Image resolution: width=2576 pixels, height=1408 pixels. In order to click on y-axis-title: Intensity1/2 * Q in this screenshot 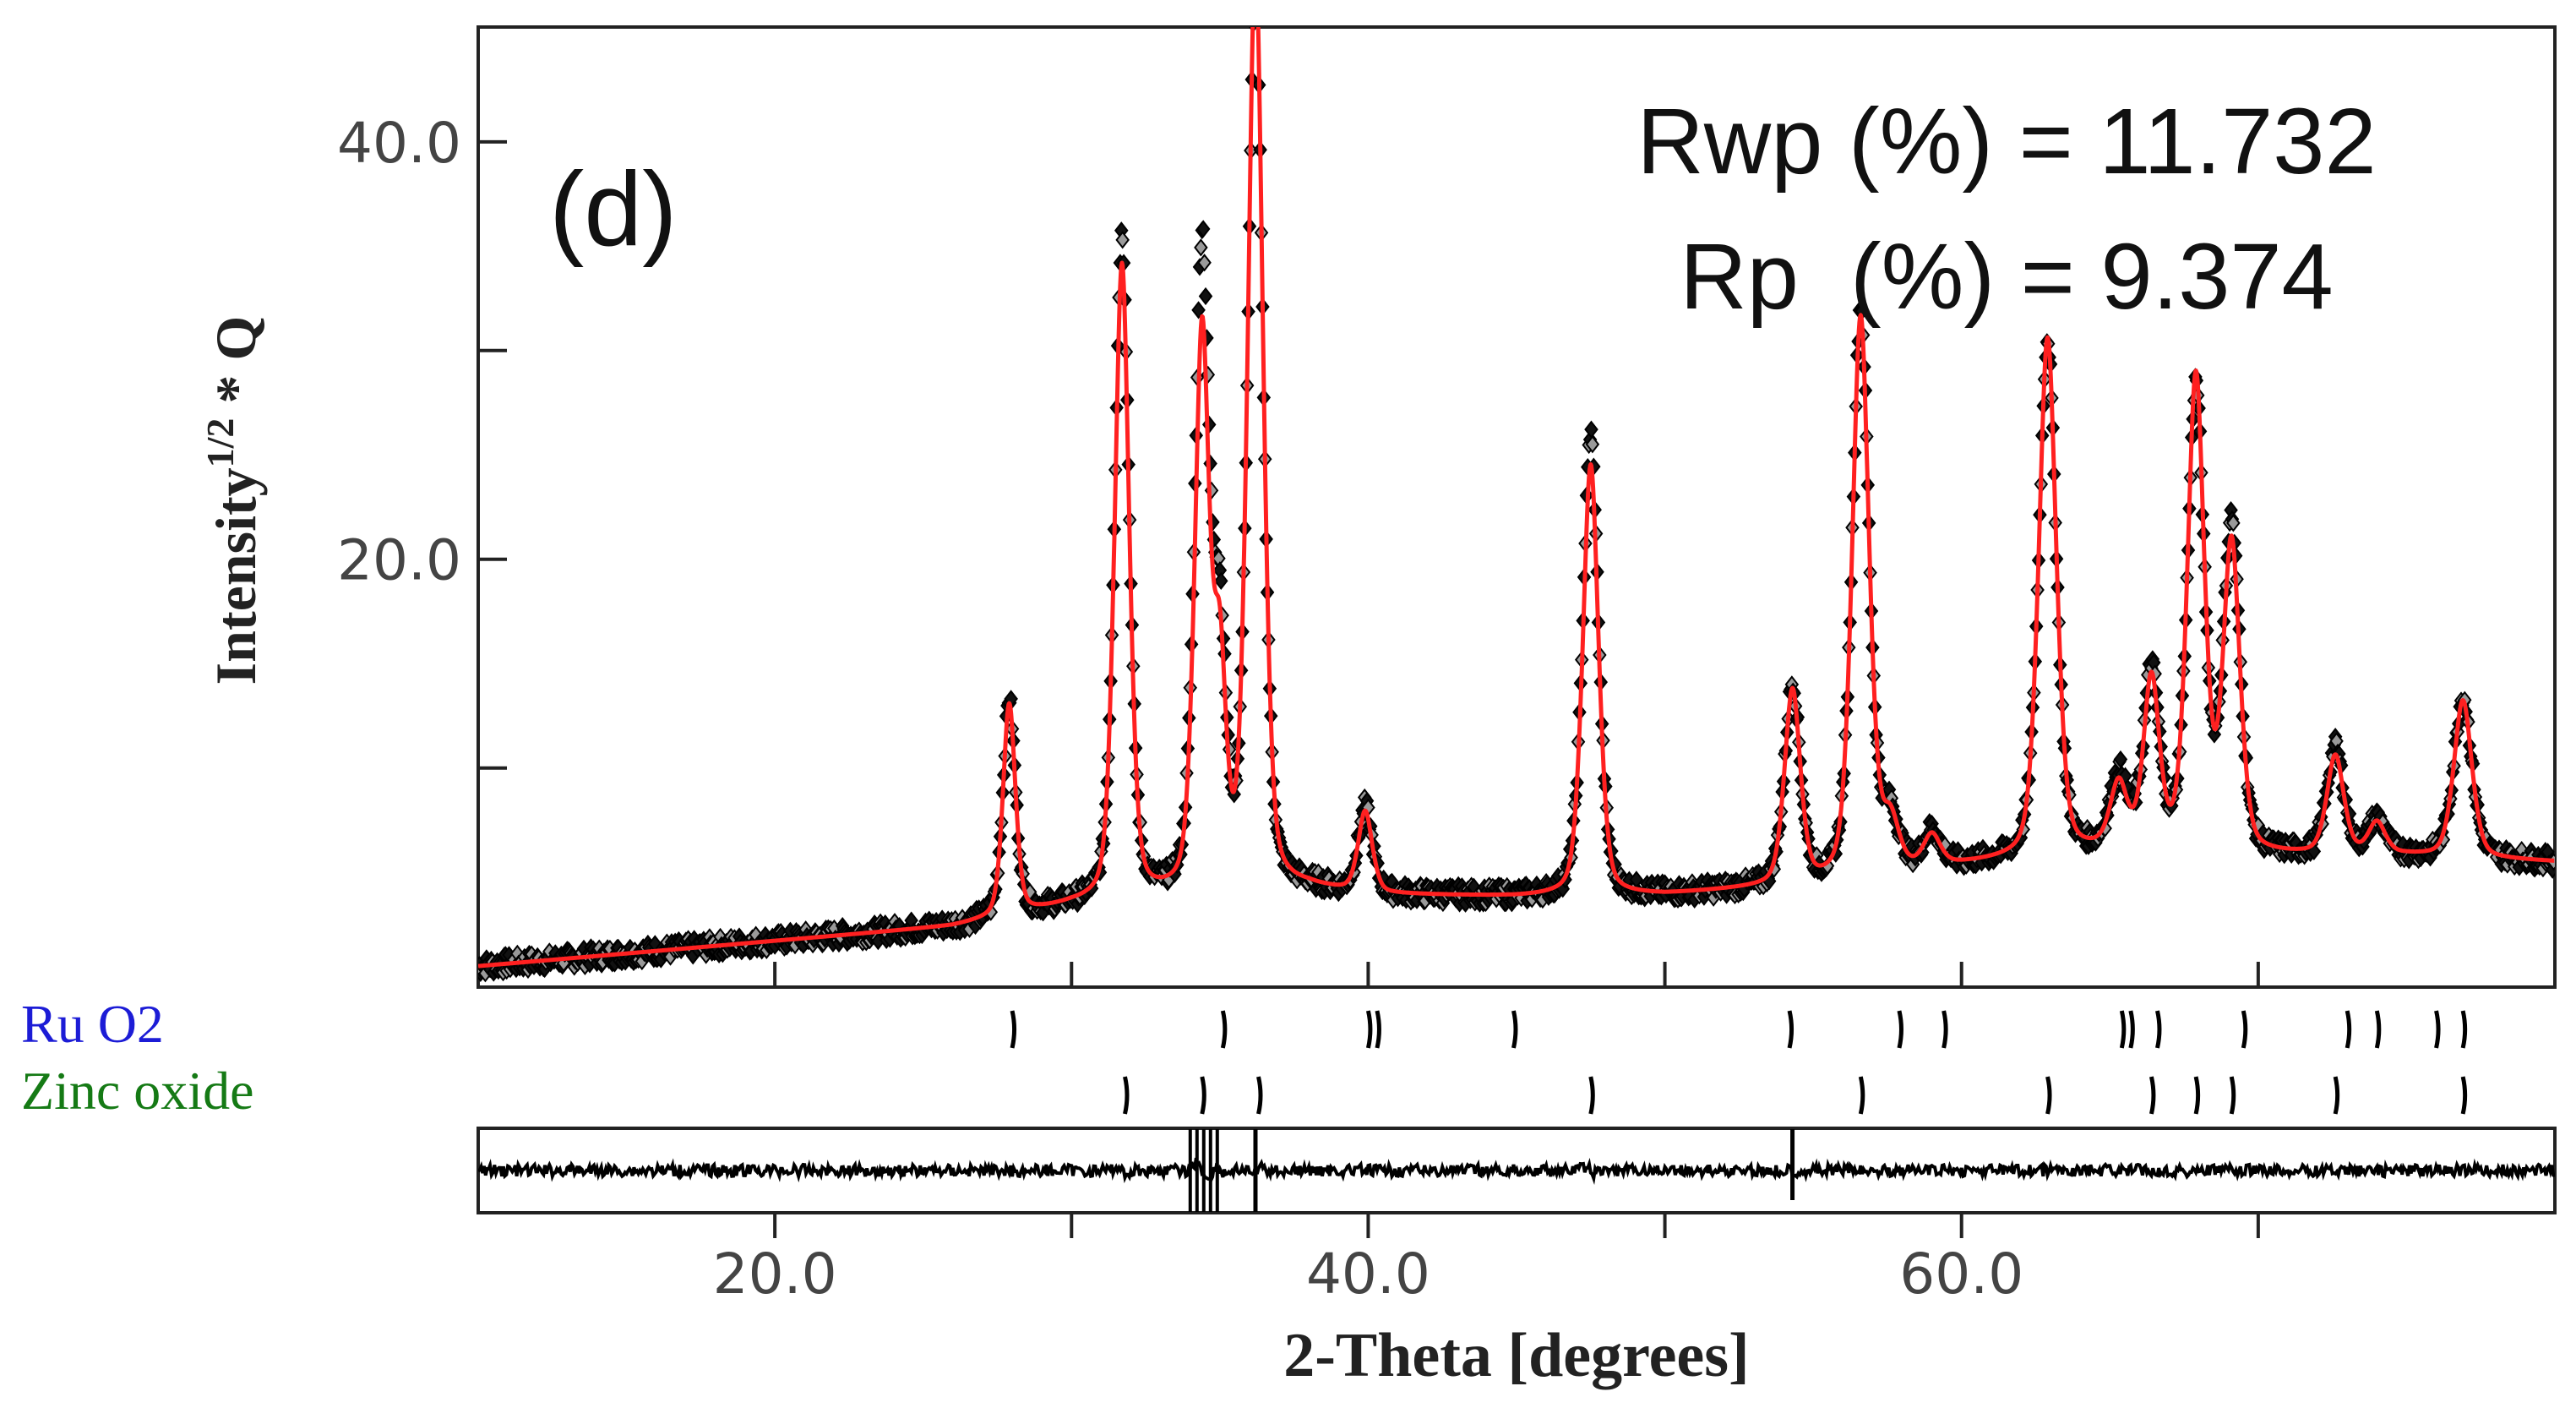, I will do `click(233, 500)`.